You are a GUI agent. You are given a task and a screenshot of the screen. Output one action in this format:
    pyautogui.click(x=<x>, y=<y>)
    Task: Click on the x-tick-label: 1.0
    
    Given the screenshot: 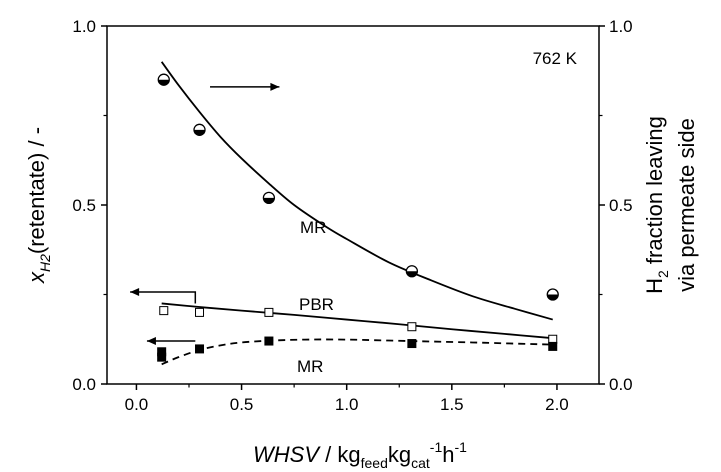 What is the action you would take?
    pyautogui.click(x=347, y=404)
    